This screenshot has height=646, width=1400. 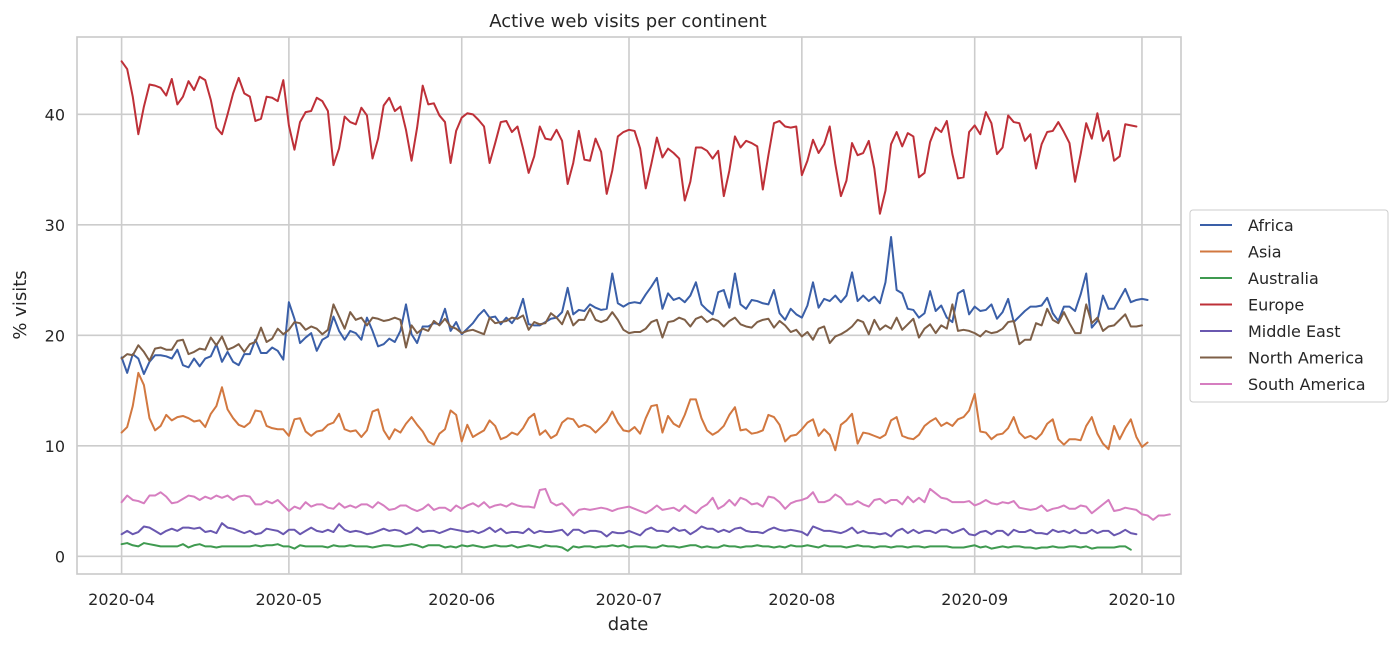 I want to click on chart-title: Active web visits per continent, so click(x=627, y=21).